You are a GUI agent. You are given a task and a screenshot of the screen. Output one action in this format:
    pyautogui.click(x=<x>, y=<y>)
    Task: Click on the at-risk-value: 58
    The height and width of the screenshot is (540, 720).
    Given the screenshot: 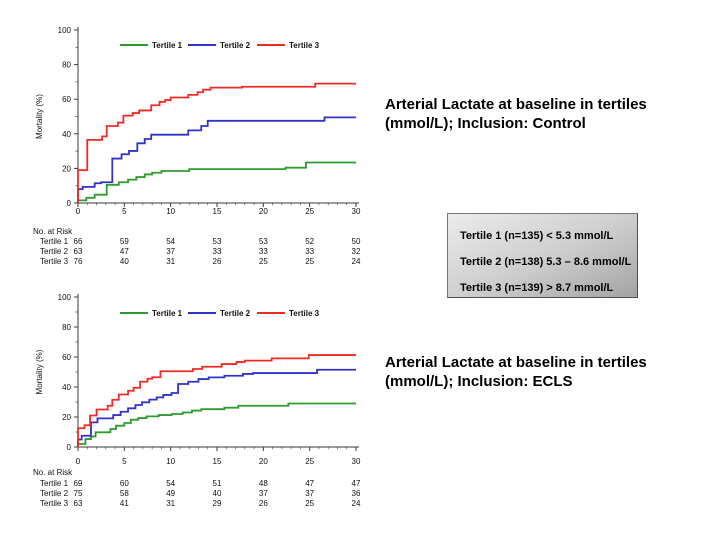 What is the action you would take?
    pyautogui.click(x=124, y=493)
    